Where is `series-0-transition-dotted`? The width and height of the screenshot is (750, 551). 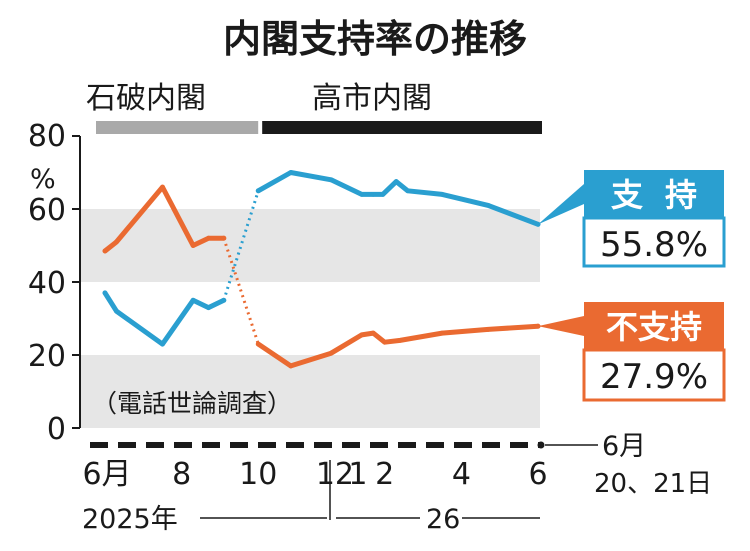
series-0-transition-dotted is located at coordinates (241, 245).